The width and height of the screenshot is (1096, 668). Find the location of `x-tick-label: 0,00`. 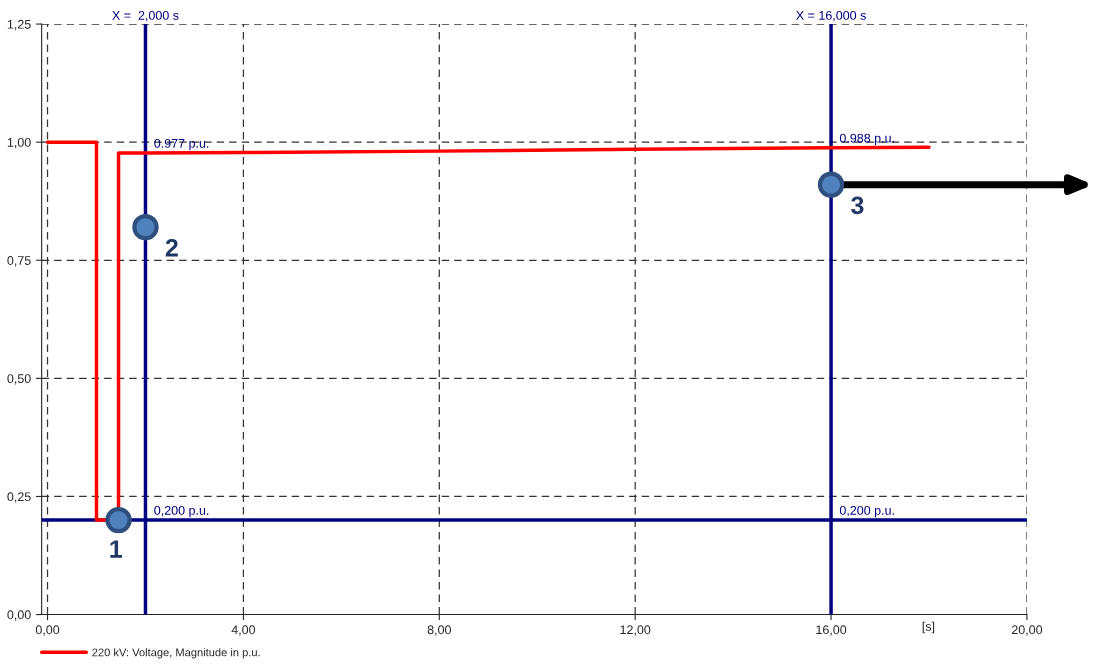

x-tick-label: 0,00 is located at coordinates (47, 630).